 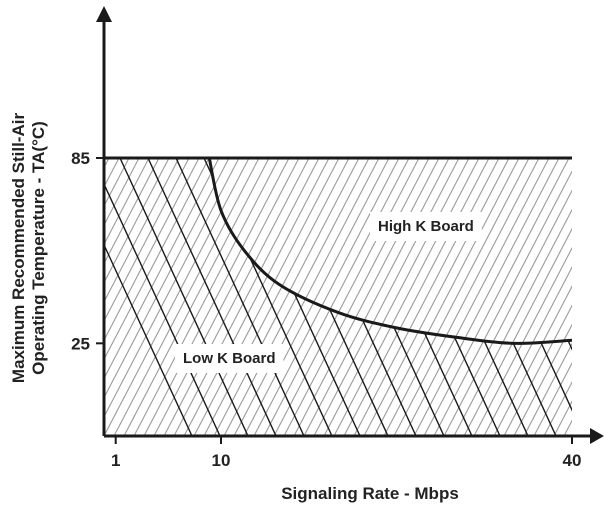 I want to click on y-axis-title-line2: Operating Temperature - TA(°C), so click(x=38, y=248).